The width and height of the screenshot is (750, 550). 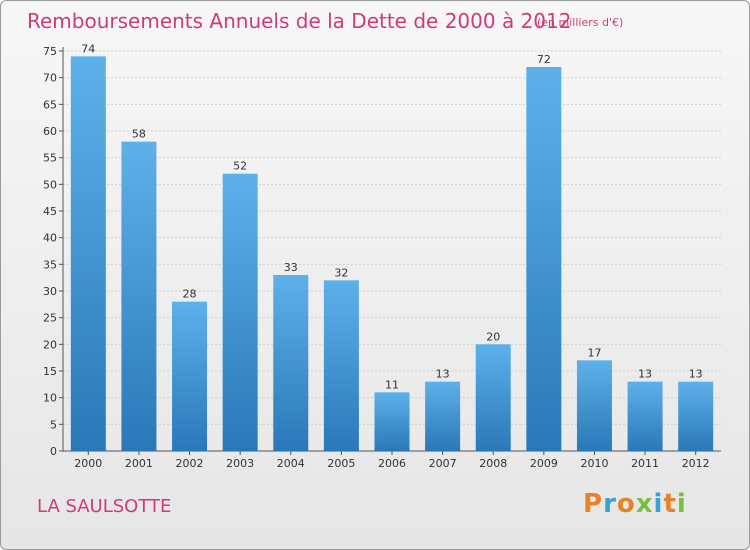 I want to click on bar-2012, so click(x=696, y=416).